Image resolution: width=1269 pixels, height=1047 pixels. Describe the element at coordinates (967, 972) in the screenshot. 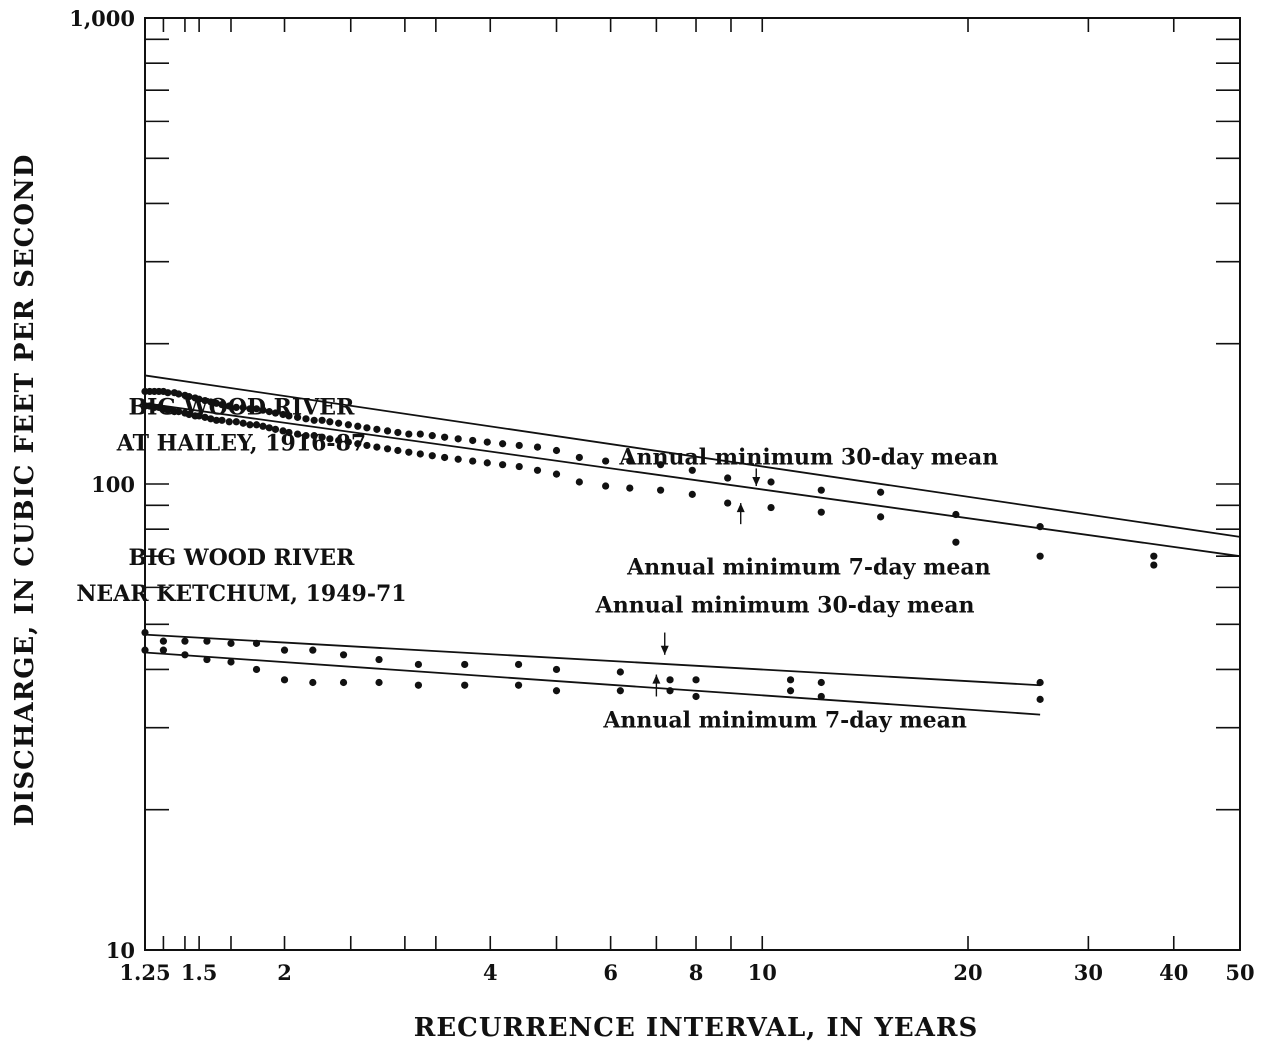

I see `x-tick-label: 20` at that location.